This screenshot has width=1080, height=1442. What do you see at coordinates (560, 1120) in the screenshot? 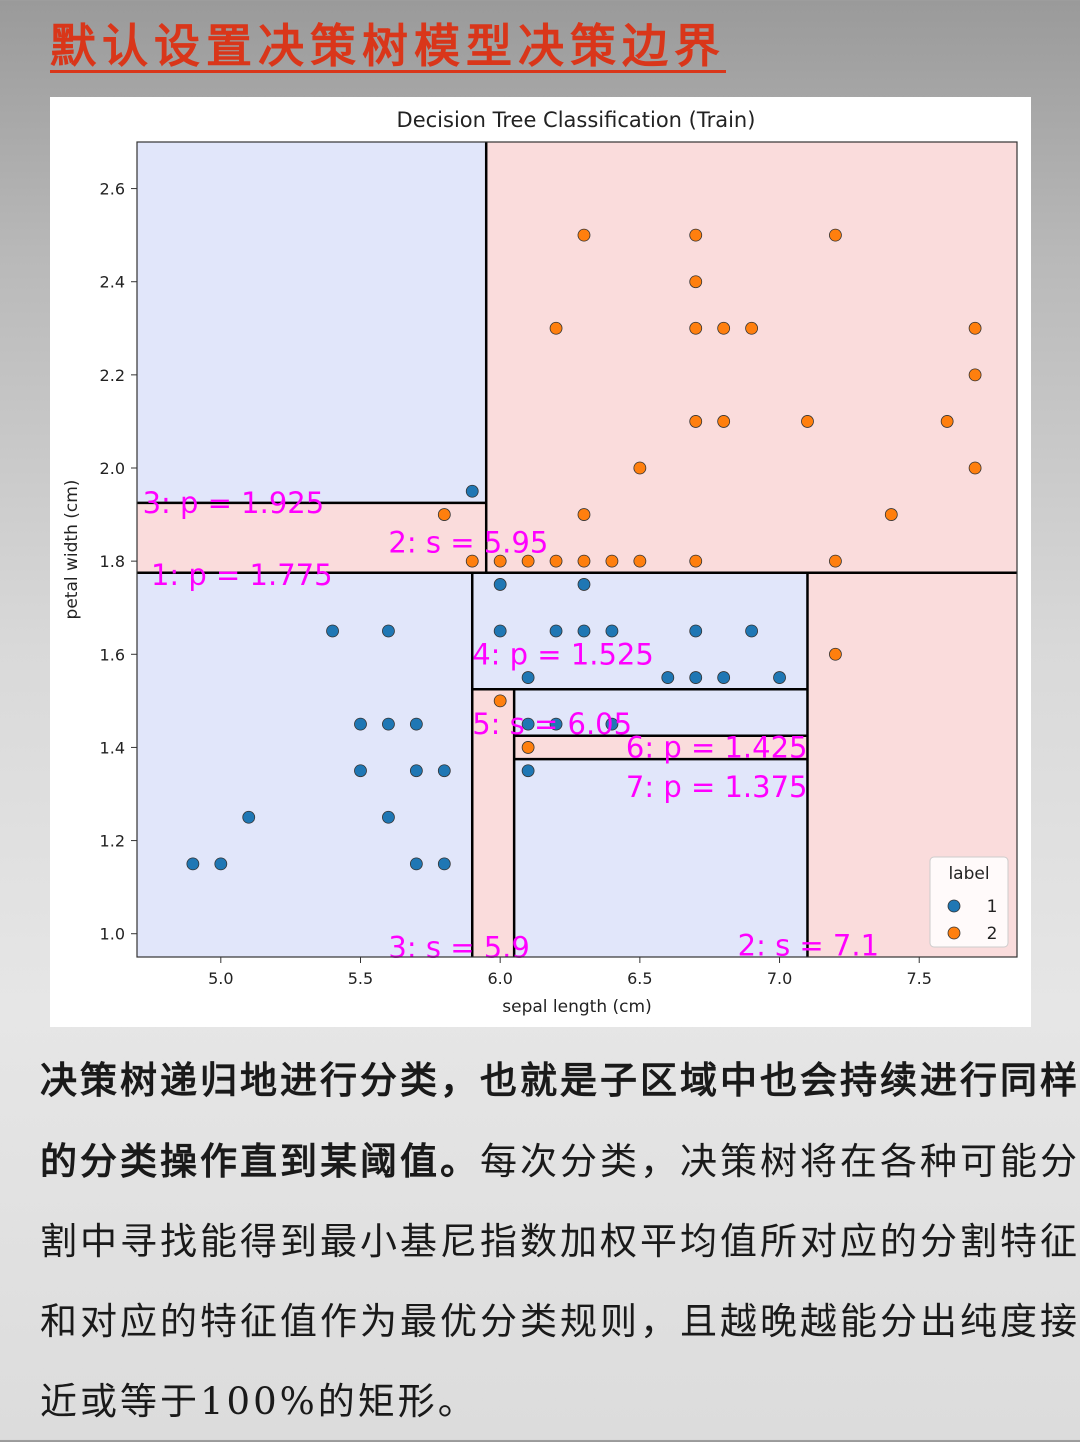
I see `body-bold-sentence: 决策树递归地进行分类，也就是子区域中也会持续进行同样的分类操作直到某阈值。` at bounding box center [560, 1120].